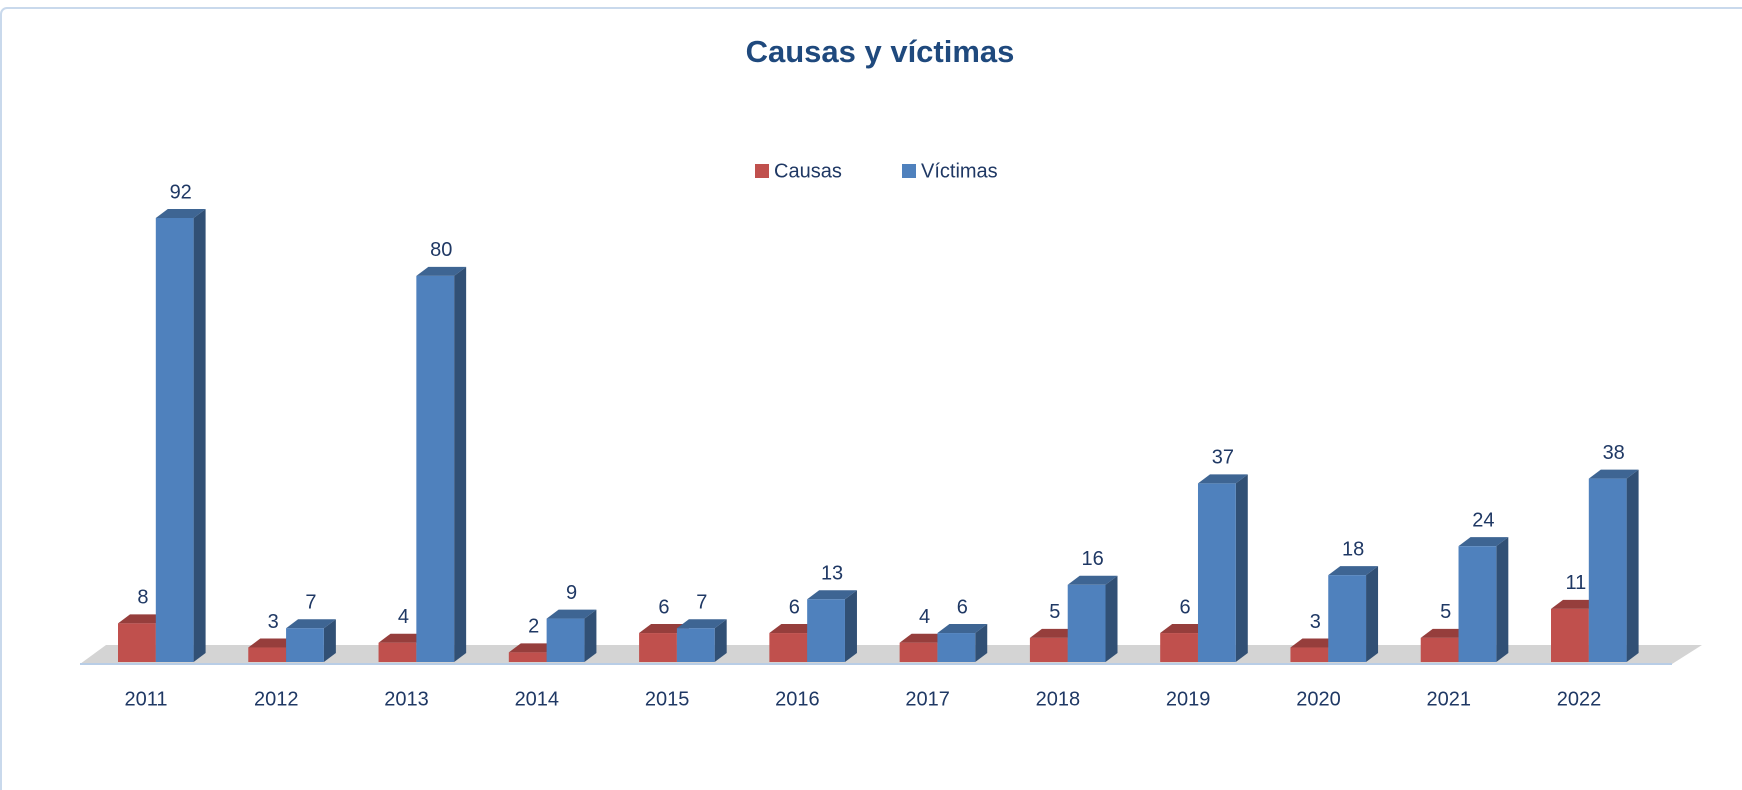 This screenshot has width=1742, height=790. I want to click on x-tick-label: 2017, so click(927, 699).